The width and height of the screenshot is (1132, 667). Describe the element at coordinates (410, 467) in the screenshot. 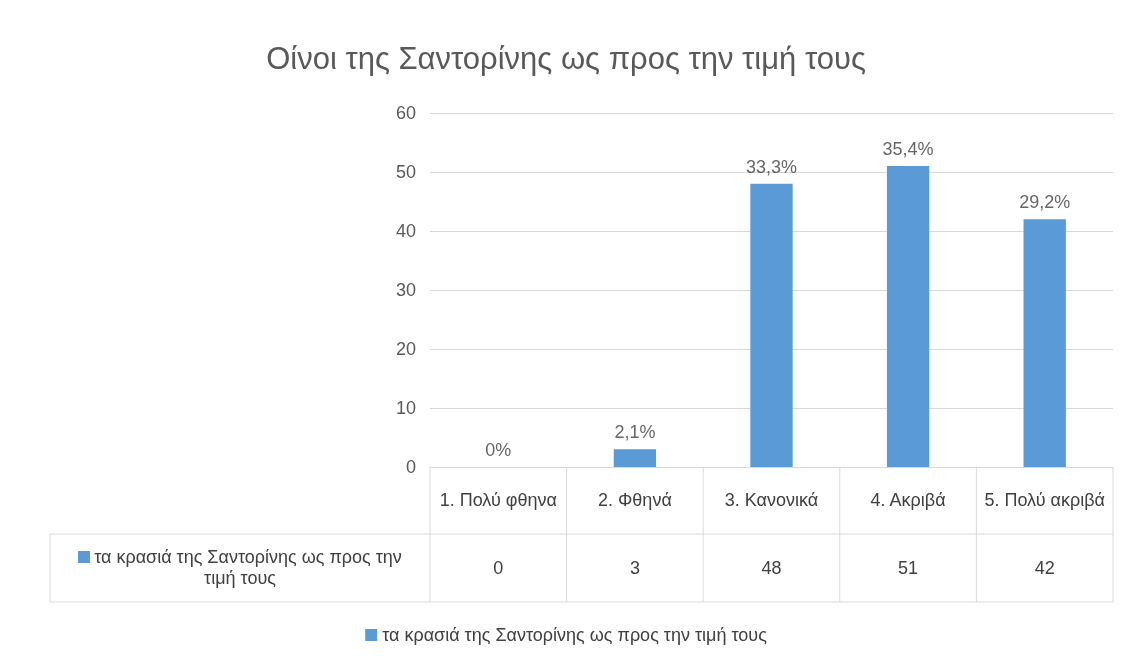

I see `y-tick-label: 0` at that location.